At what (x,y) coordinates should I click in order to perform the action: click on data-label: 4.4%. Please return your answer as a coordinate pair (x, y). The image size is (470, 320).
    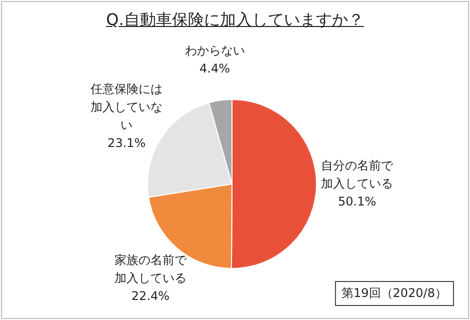
    Looking at the image, I should click on (215, 68).